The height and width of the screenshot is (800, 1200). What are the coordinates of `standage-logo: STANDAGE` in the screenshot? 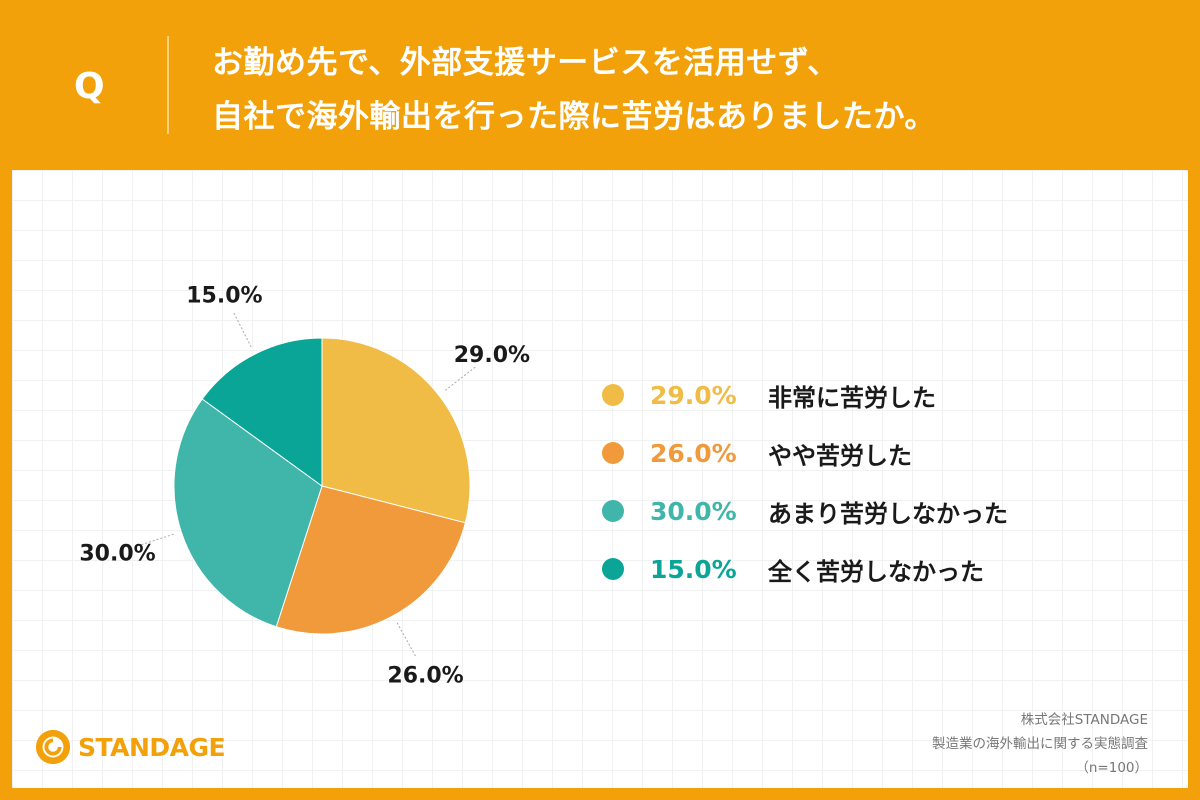 It's located at (130, 747).